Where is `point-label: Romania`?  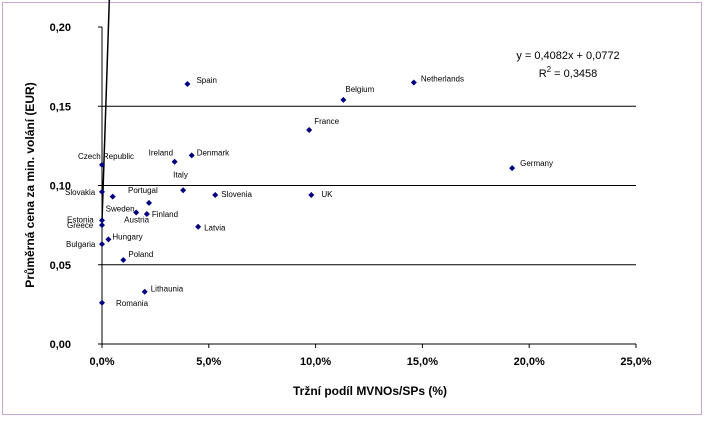
point-label: Romania is located at coordinates (132, 303).